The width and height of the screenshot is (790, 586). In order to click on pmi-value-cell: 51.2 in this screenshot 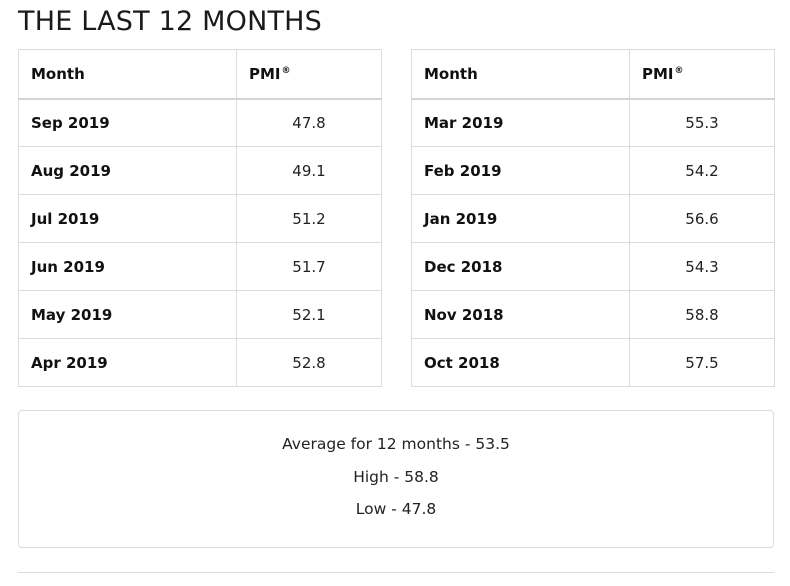, I will do `click(309, 218)`.